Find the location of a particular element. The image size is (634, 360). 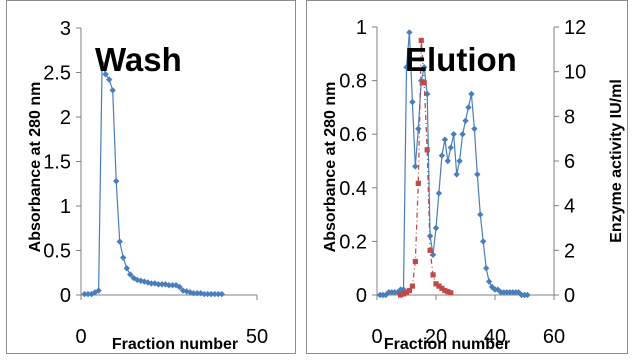

wash-x-tick-label: 0 is located at coordinates (80, 337).